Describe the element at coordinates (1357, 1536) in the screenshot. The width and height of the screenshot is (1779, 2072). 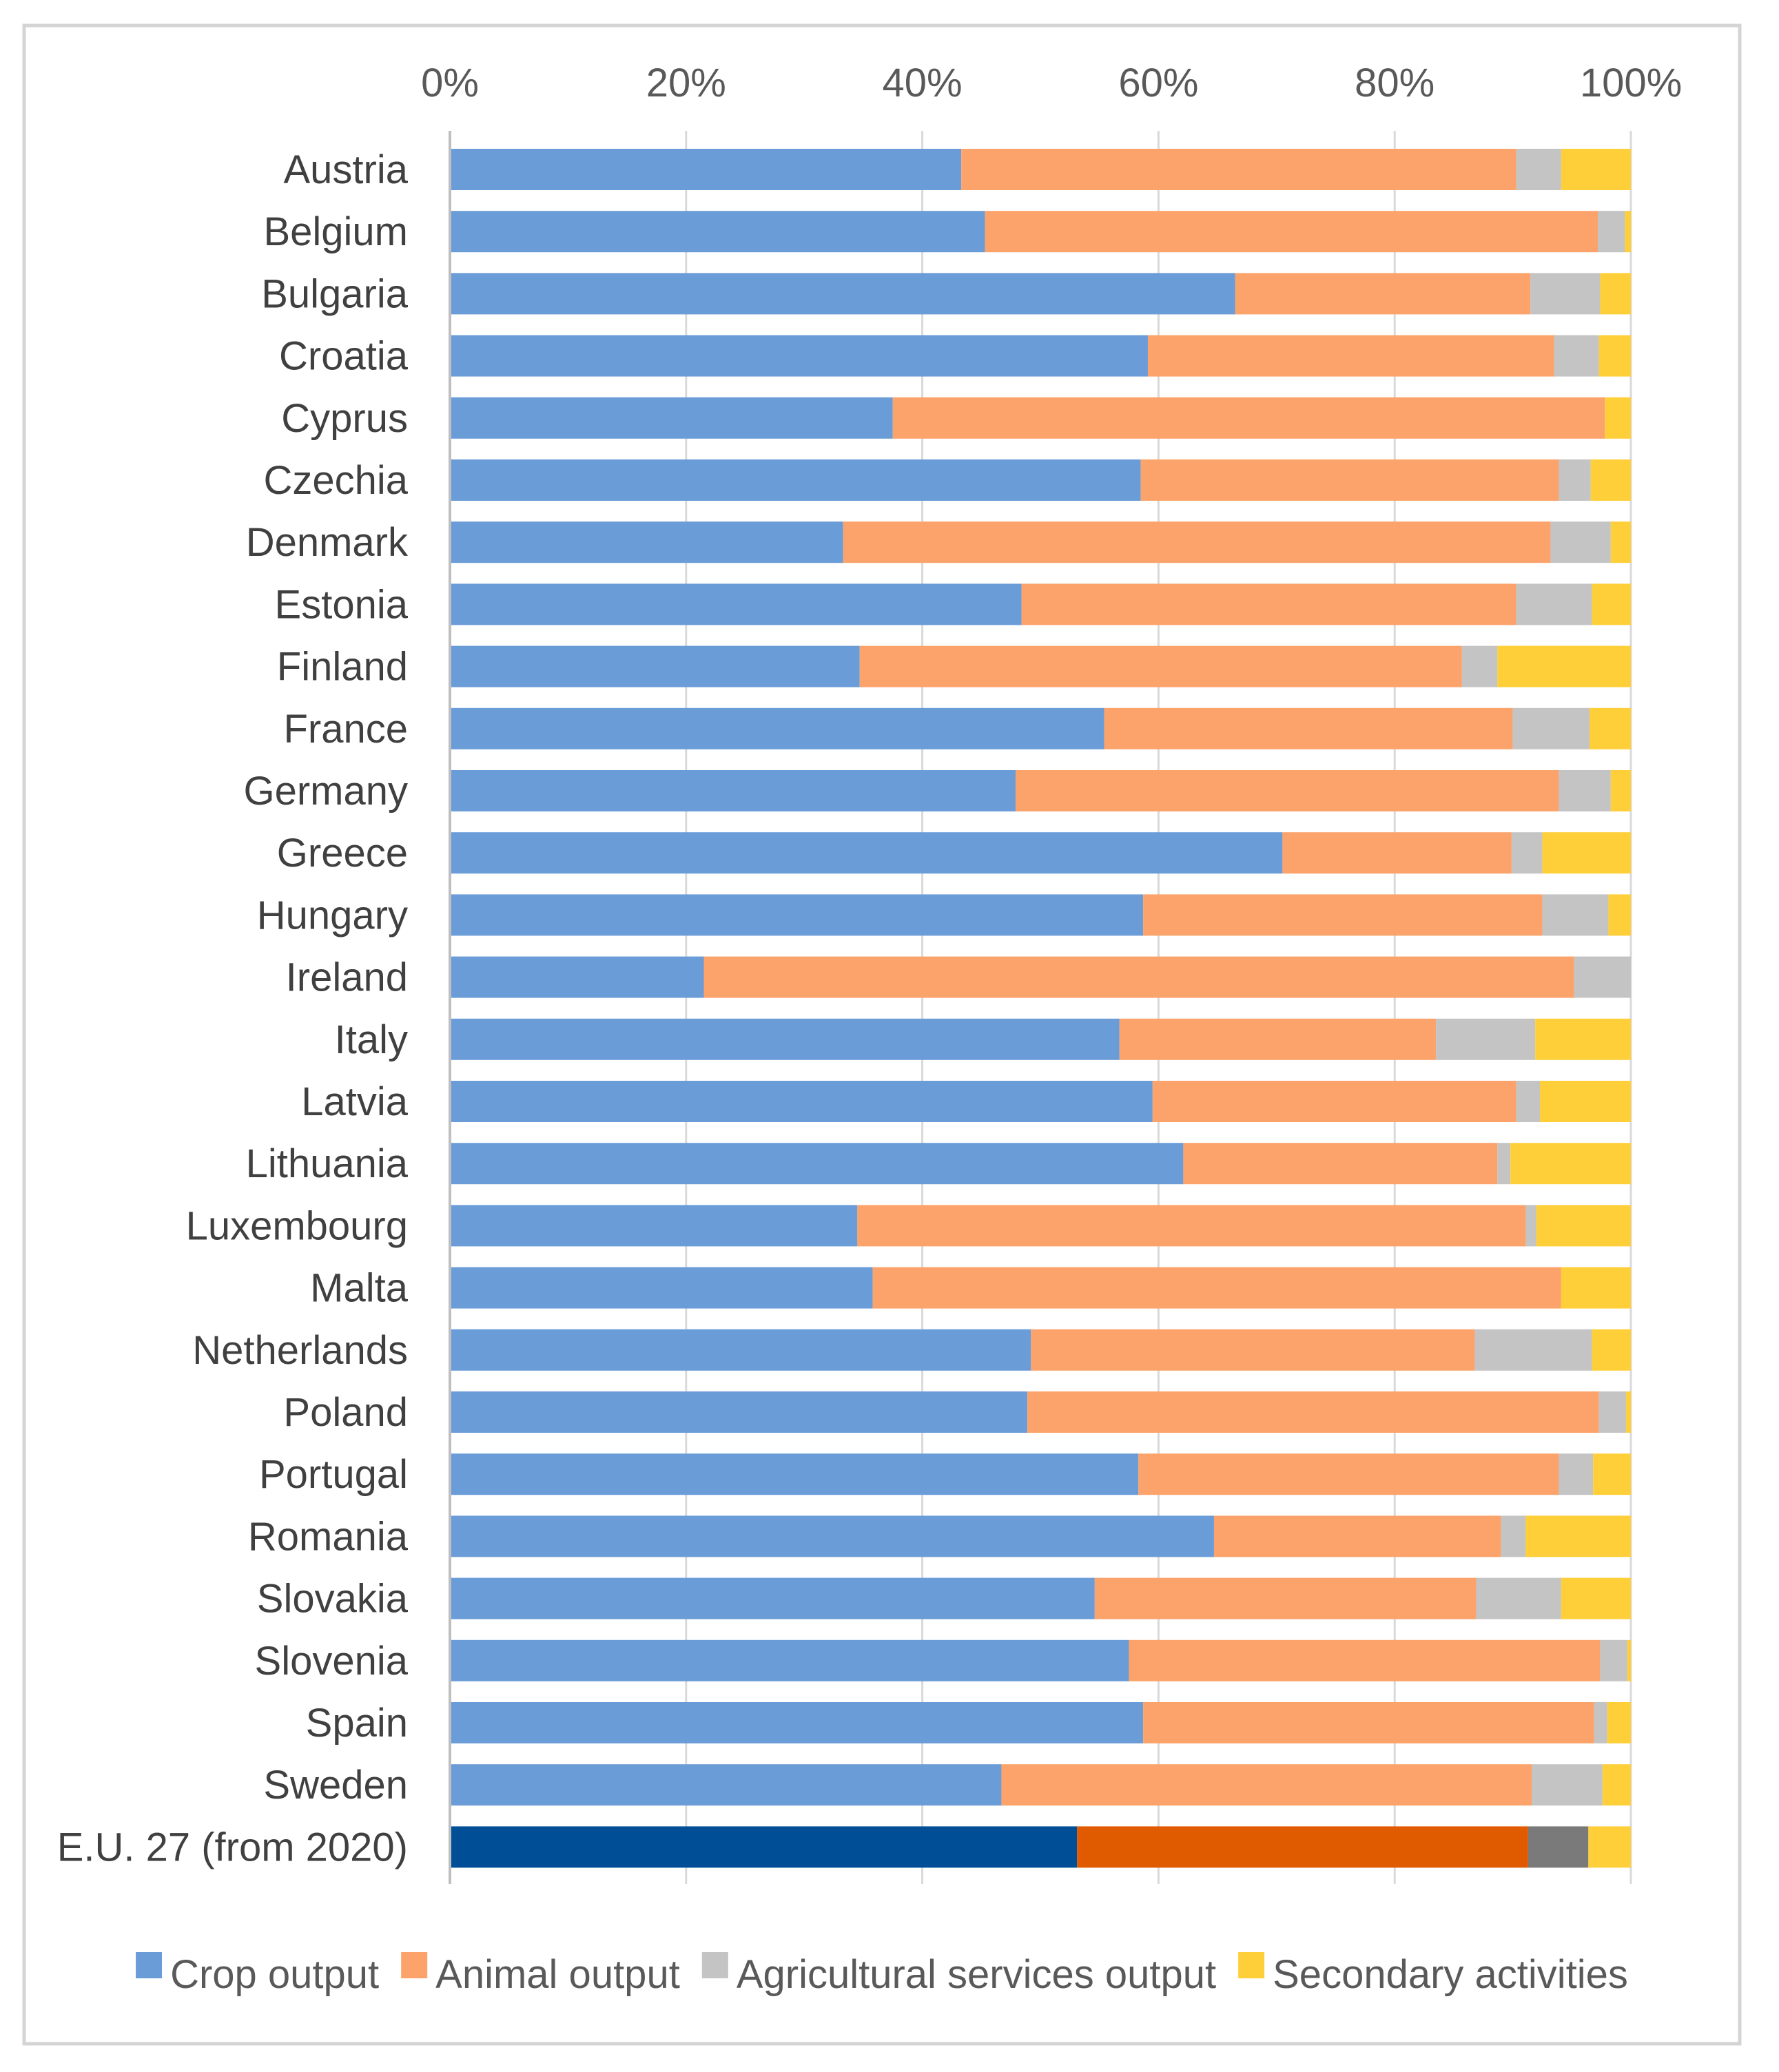
I see `bar-romania-animal-output` at that location.